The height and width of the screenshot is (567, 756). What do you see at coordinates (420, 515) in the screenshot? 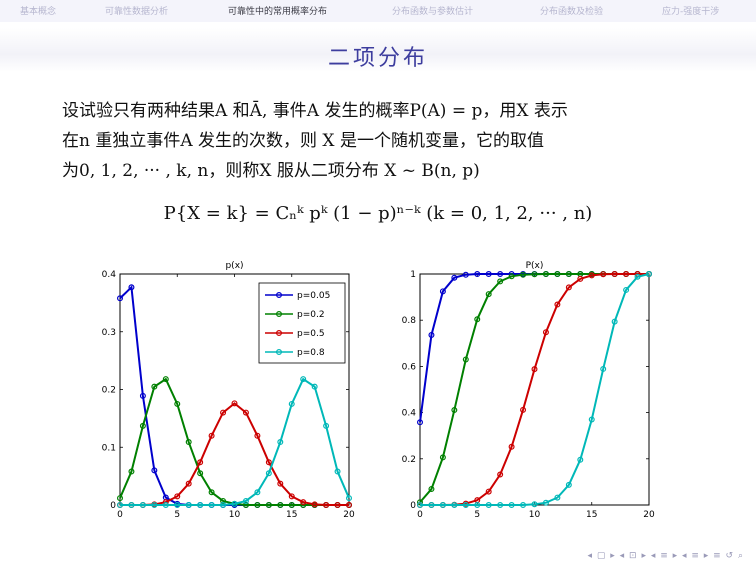
I see `x-tick-label: 0` at bounding box center [420, 515].